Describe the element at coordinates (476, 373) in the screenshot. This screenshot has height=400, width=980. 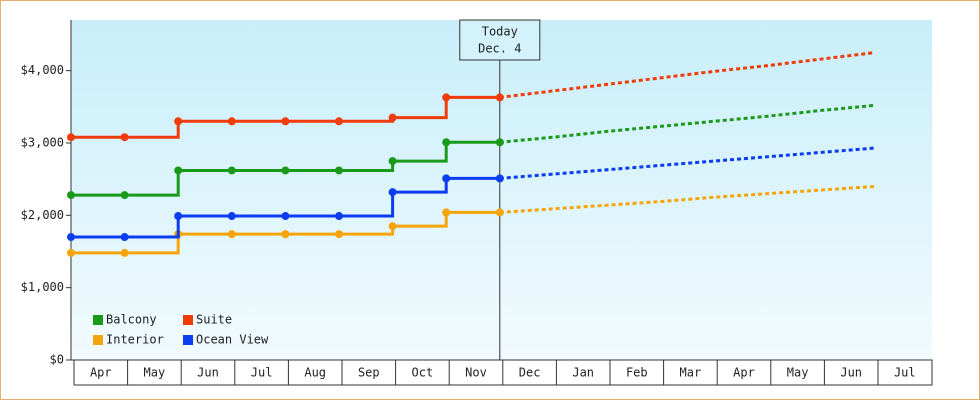
I see `x-tick-label: Nov` at that location.